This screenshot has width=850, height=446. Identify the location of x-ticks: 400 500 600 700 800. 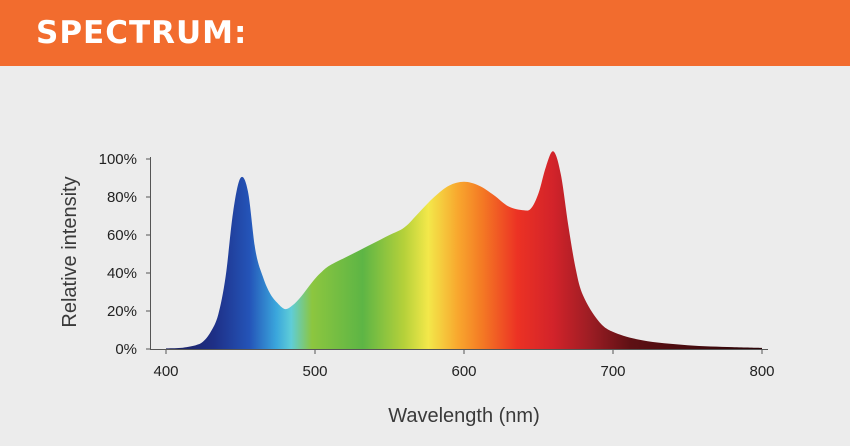
(464, 364).